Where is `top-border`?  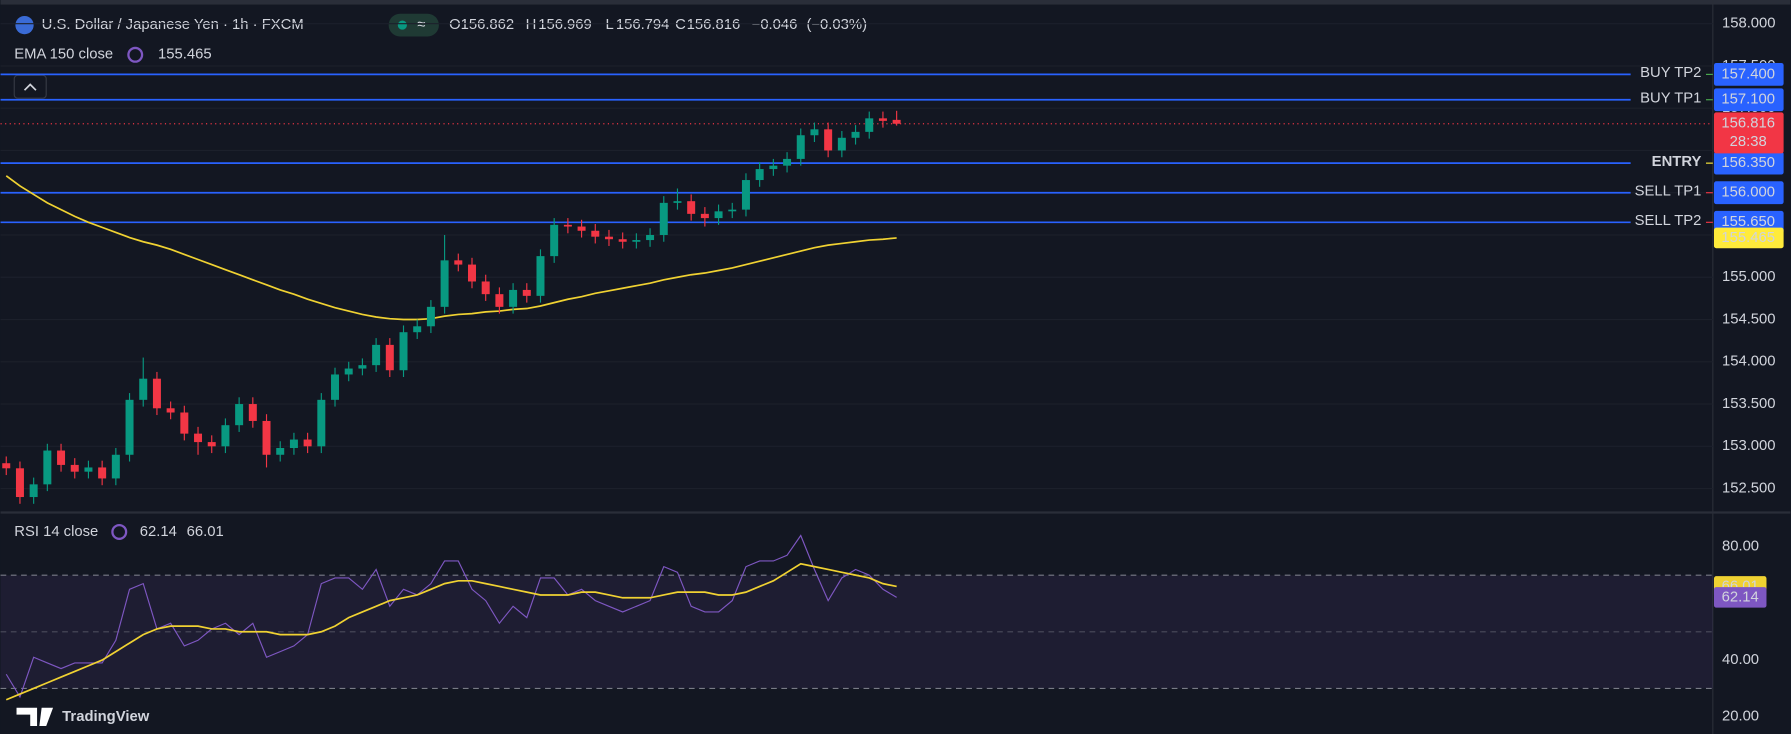
top-border is located at coordinates (895, 2).